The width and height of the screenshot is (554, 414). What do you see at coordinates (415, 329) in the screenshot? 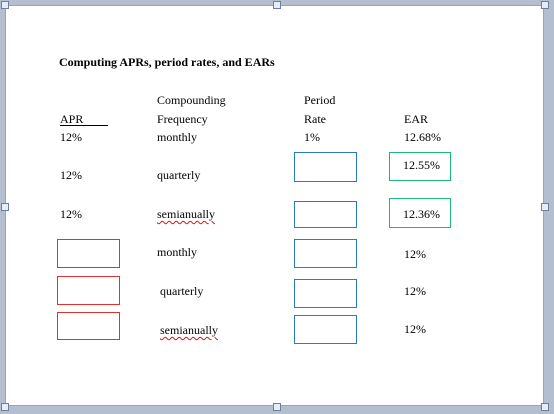
I see `row6-ear: 12%` at bounding box center [415, 329].